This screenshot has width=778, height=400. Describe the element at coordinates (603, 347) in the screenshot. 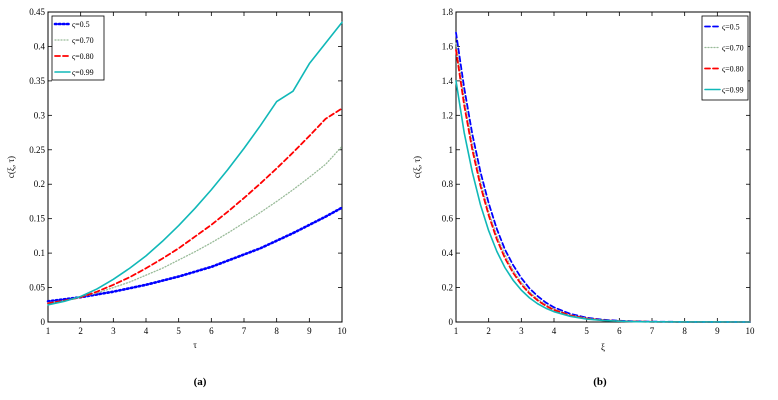

I see `x-axis-title: ξ` at that location.